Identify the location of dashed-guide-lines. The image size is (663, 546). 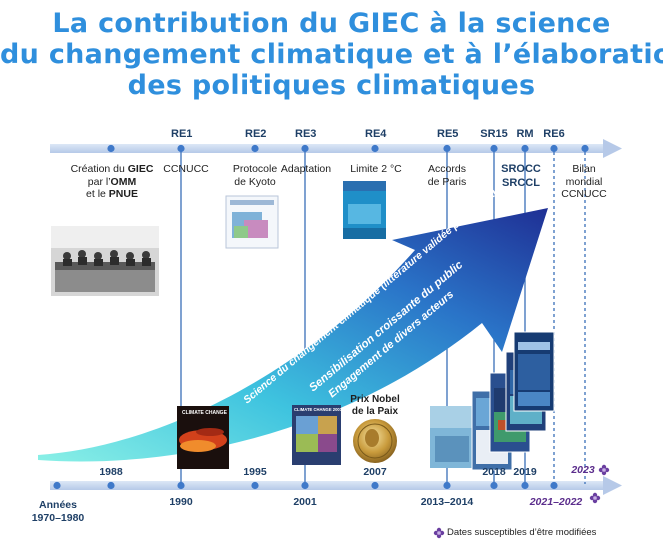
(569, 318).